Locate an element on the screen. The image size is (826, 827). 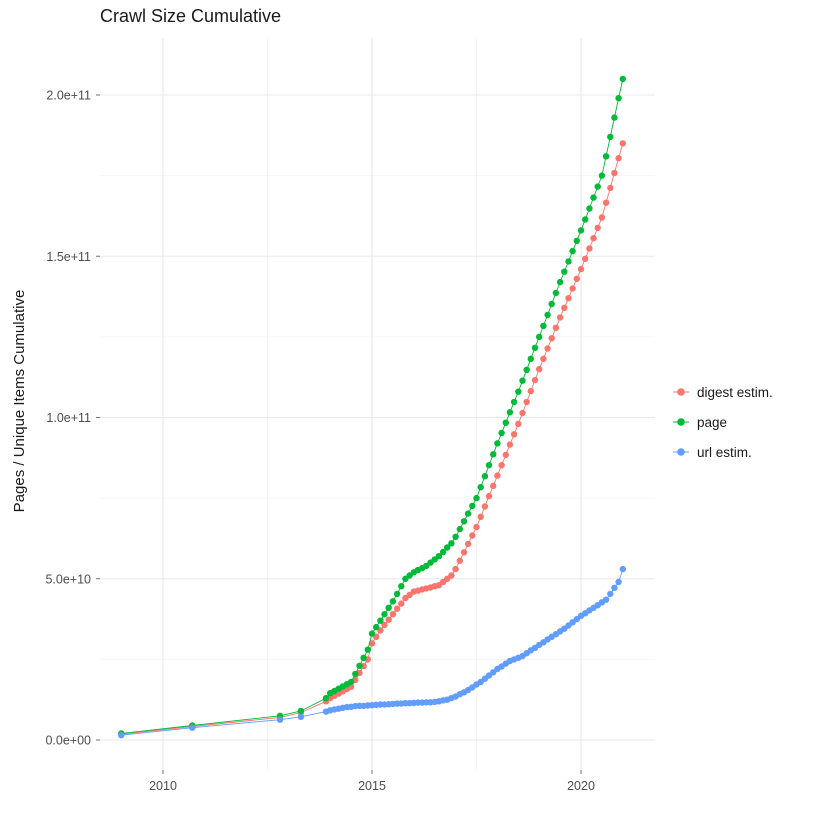
x-tick-label: 2015 is located at coordinates (372, 786).